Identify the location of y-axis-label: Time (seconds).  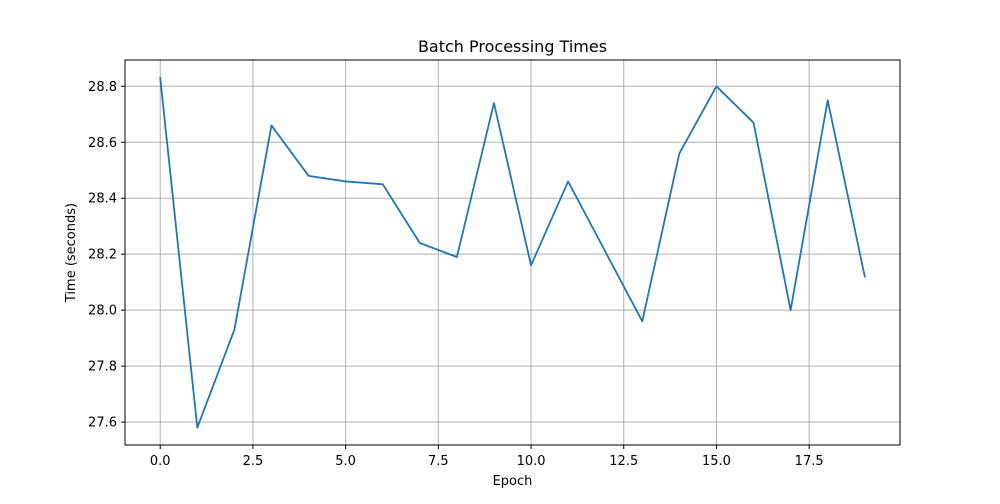
(71, 253).